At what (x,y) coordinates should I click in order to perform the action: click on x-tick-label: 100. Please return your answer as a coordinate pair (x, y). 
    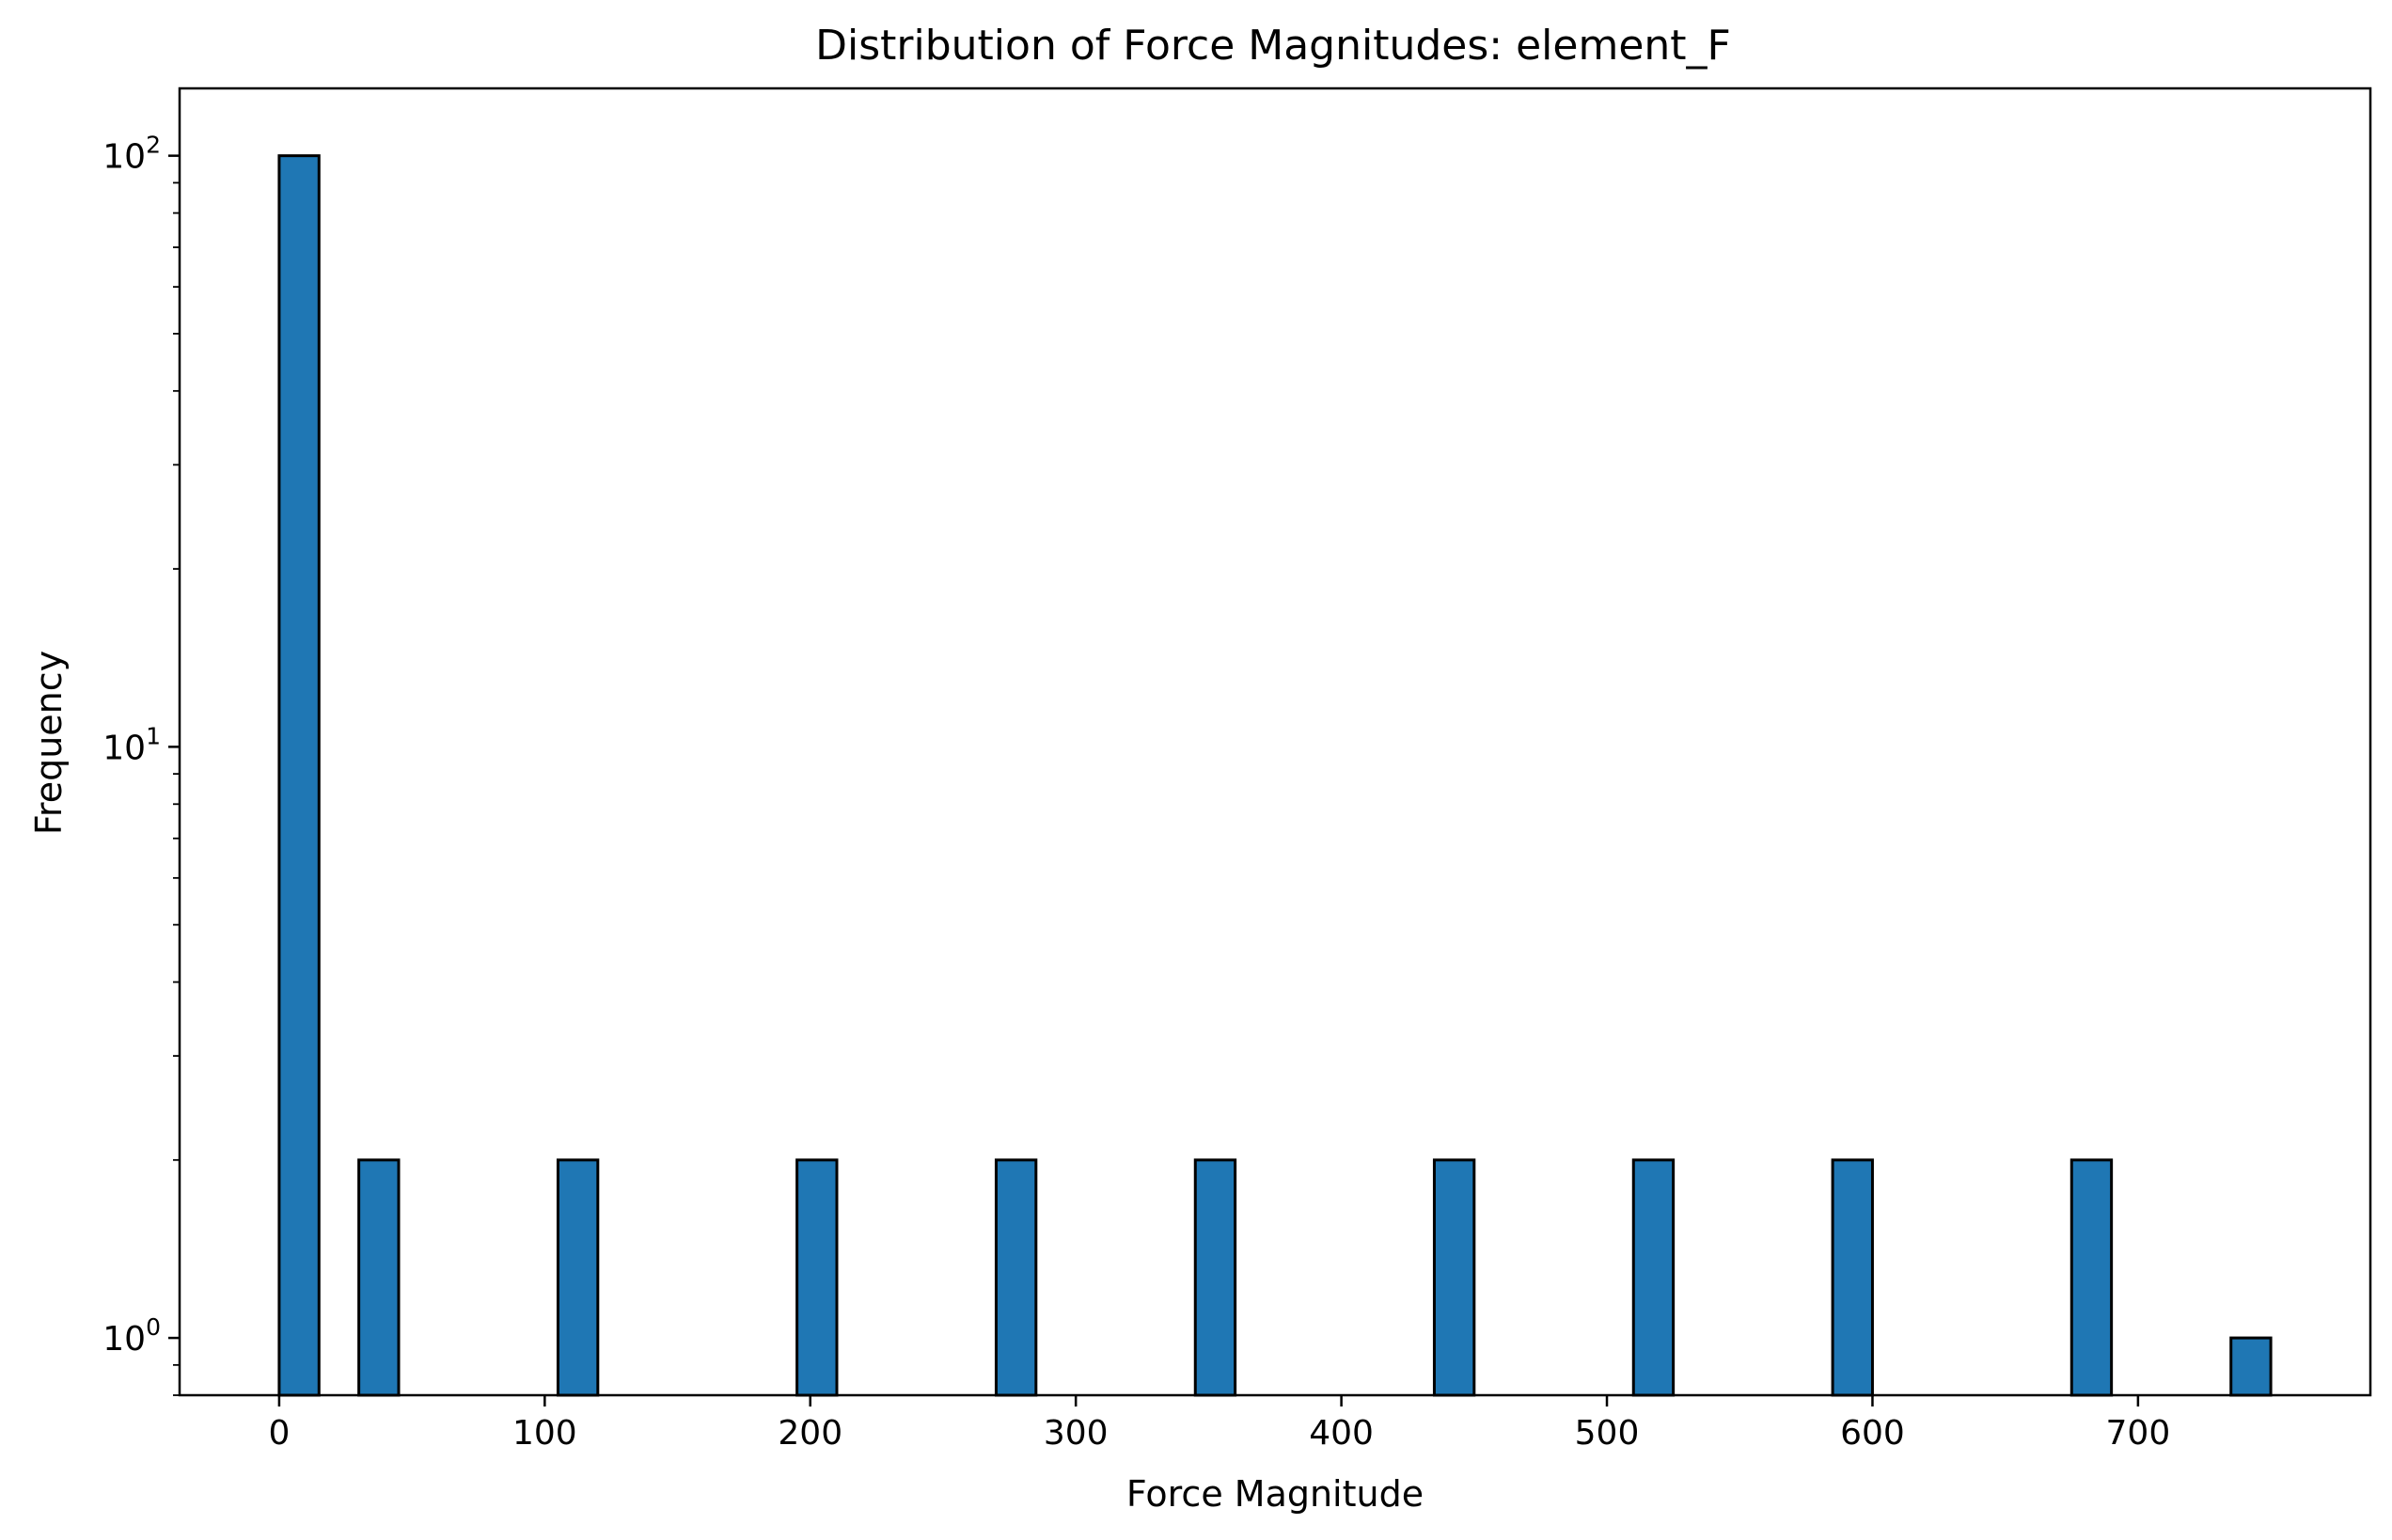
    Looking at the image, I should click on (544, 1433).